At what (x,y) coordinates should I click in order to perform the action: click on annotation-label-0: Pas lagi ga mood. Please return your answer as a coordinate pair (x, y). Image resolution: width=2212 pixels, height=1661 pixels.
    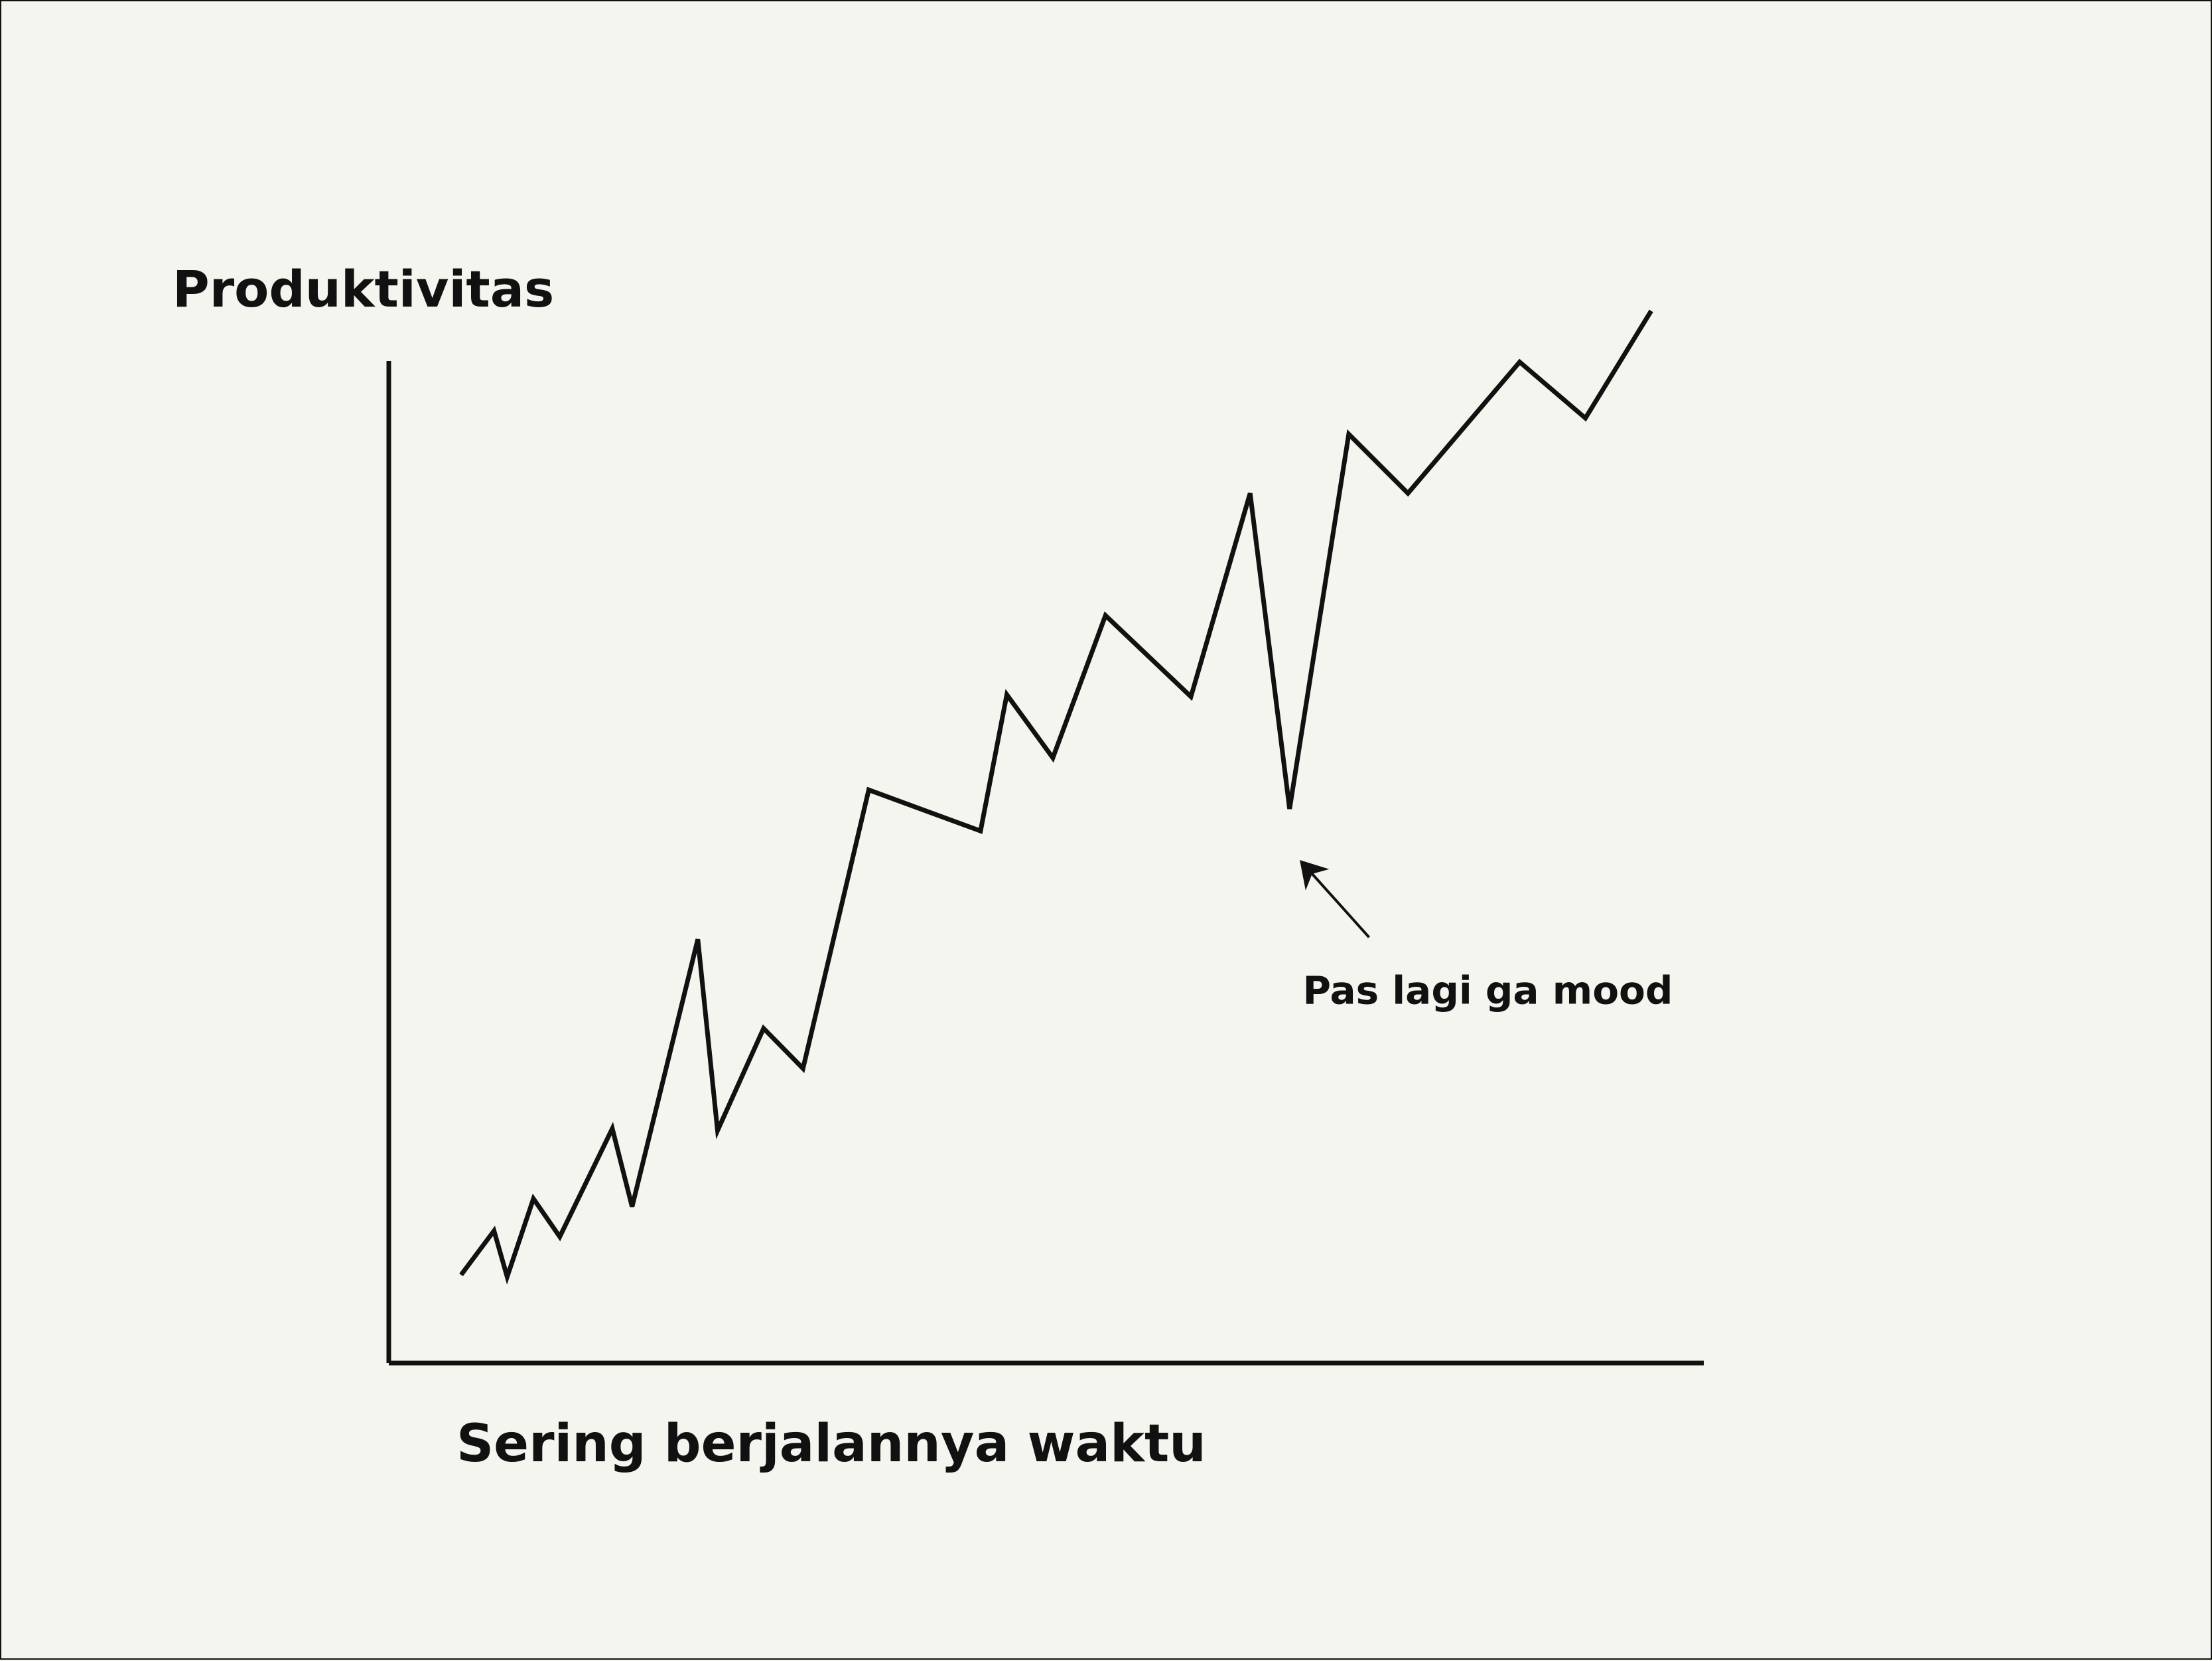
    Looking at the image, I should click on (1488, 990).